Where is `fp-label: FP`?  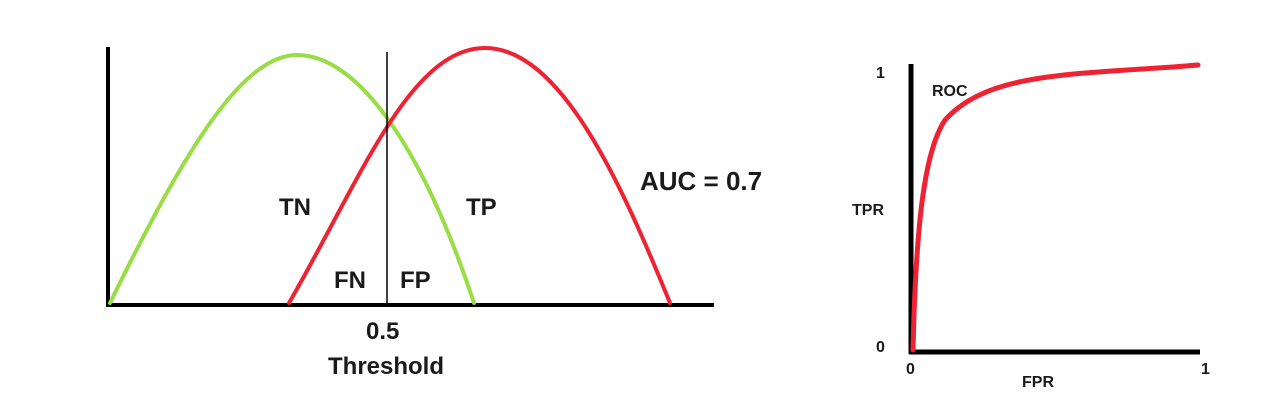 fp-label: FP is located at coordinates (415, 280).